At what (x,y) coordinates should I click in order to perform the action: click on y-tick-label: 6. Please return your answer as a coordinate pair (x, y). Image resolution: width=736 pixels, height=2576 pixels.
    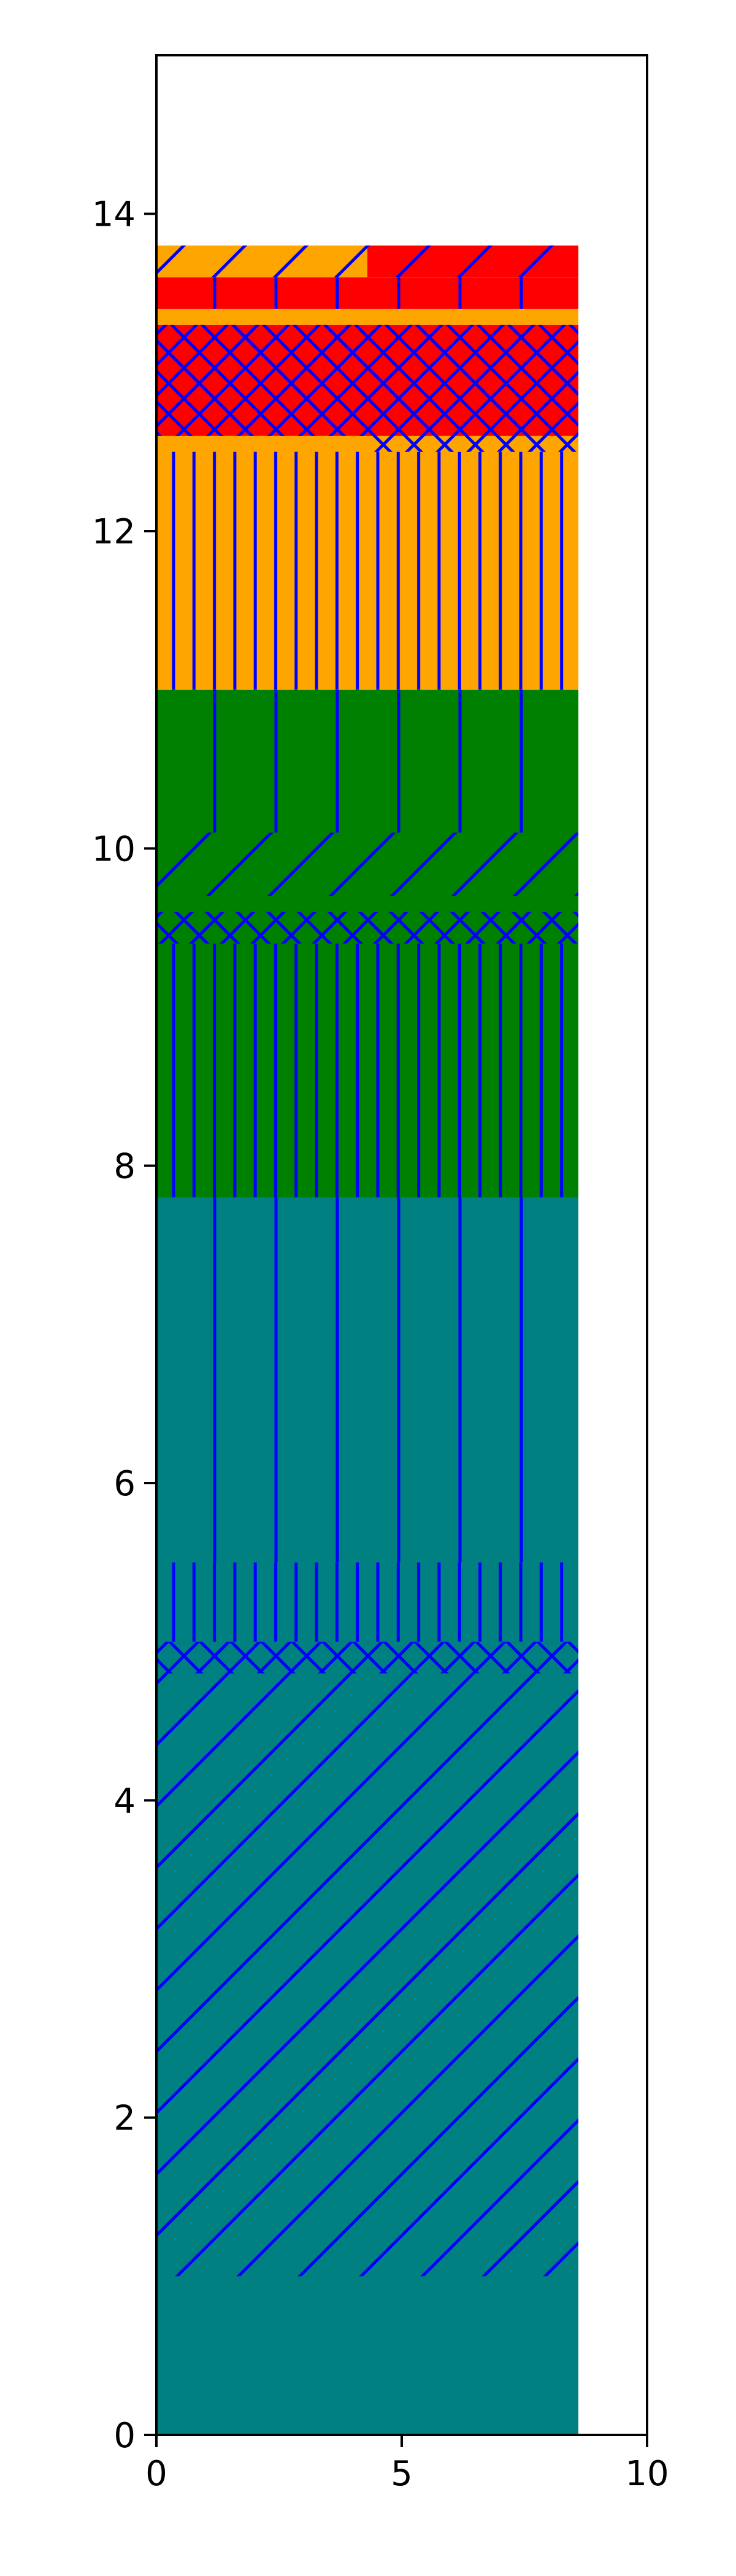
    Looking at the image, I should click on (124, 1484).